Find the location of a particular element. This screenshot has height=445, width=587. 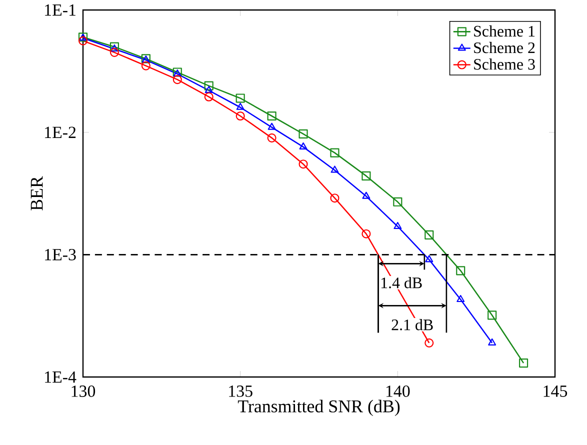

x-axis-title: Transmitted SNR (dB) is located at coordinates (319, 408).